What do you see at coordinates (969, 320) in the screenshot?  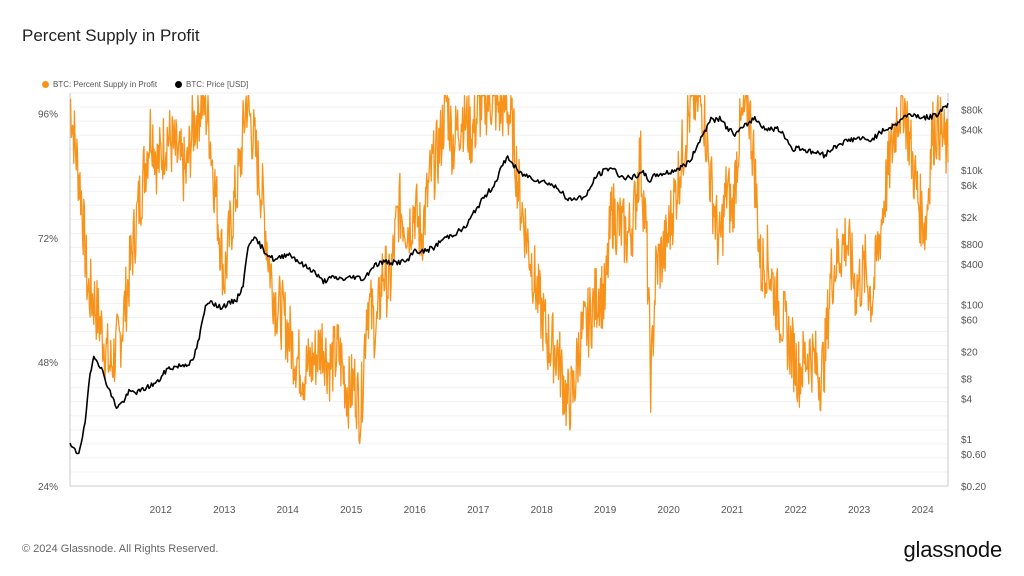 I see `y-right-tick-label: $60` at bounding box center [969, 320].